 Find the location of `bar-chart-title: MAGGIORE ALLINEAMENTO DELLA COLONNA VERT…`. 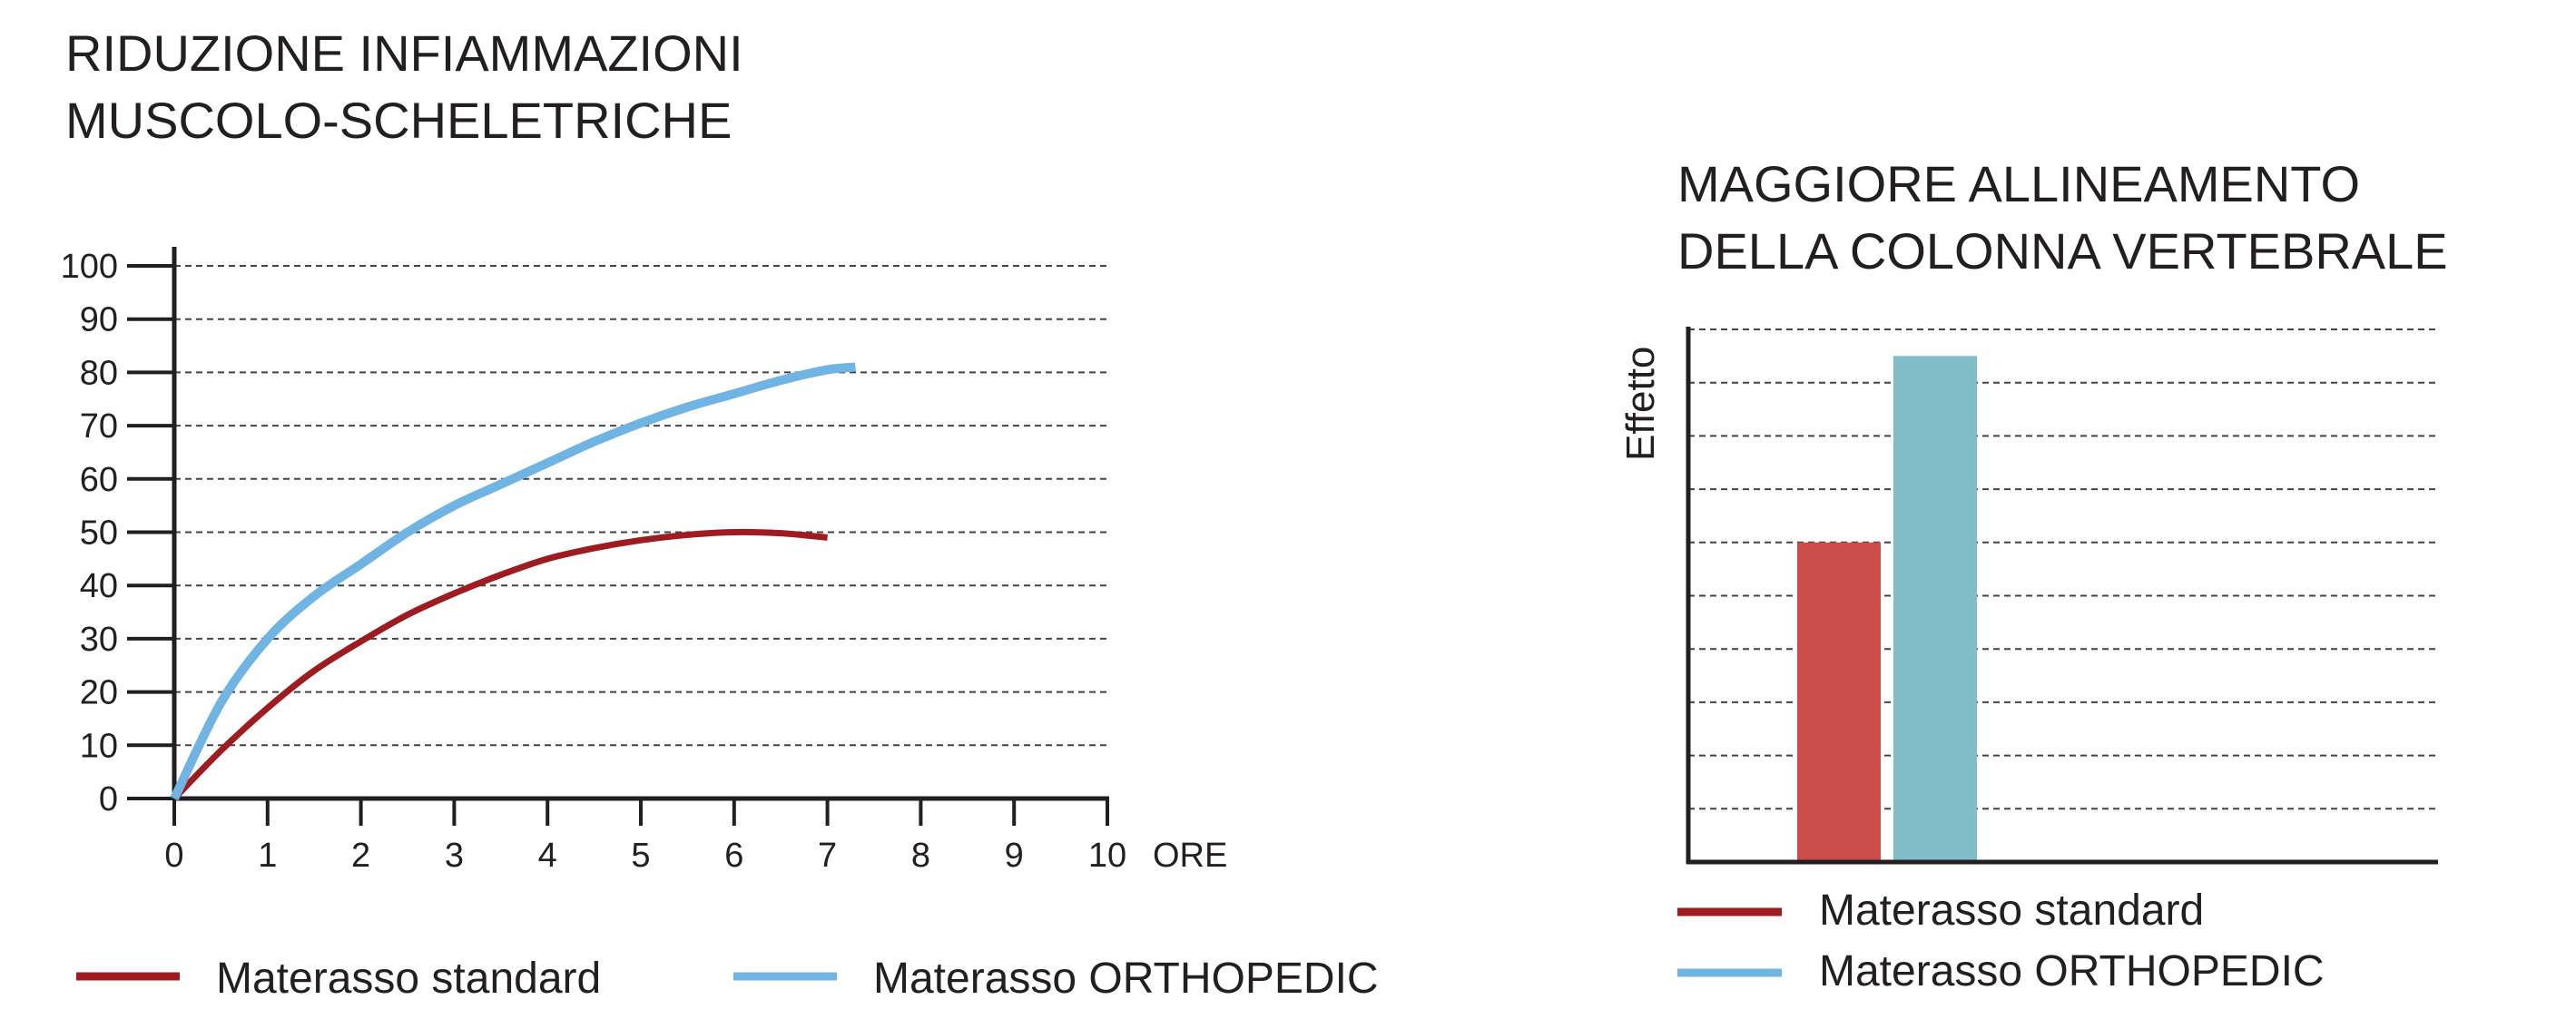

bar-chart-title: MAGGIORE ALLINEAMENTO DELLA COLONNA VERT… is located at coordinates (2062, 218).